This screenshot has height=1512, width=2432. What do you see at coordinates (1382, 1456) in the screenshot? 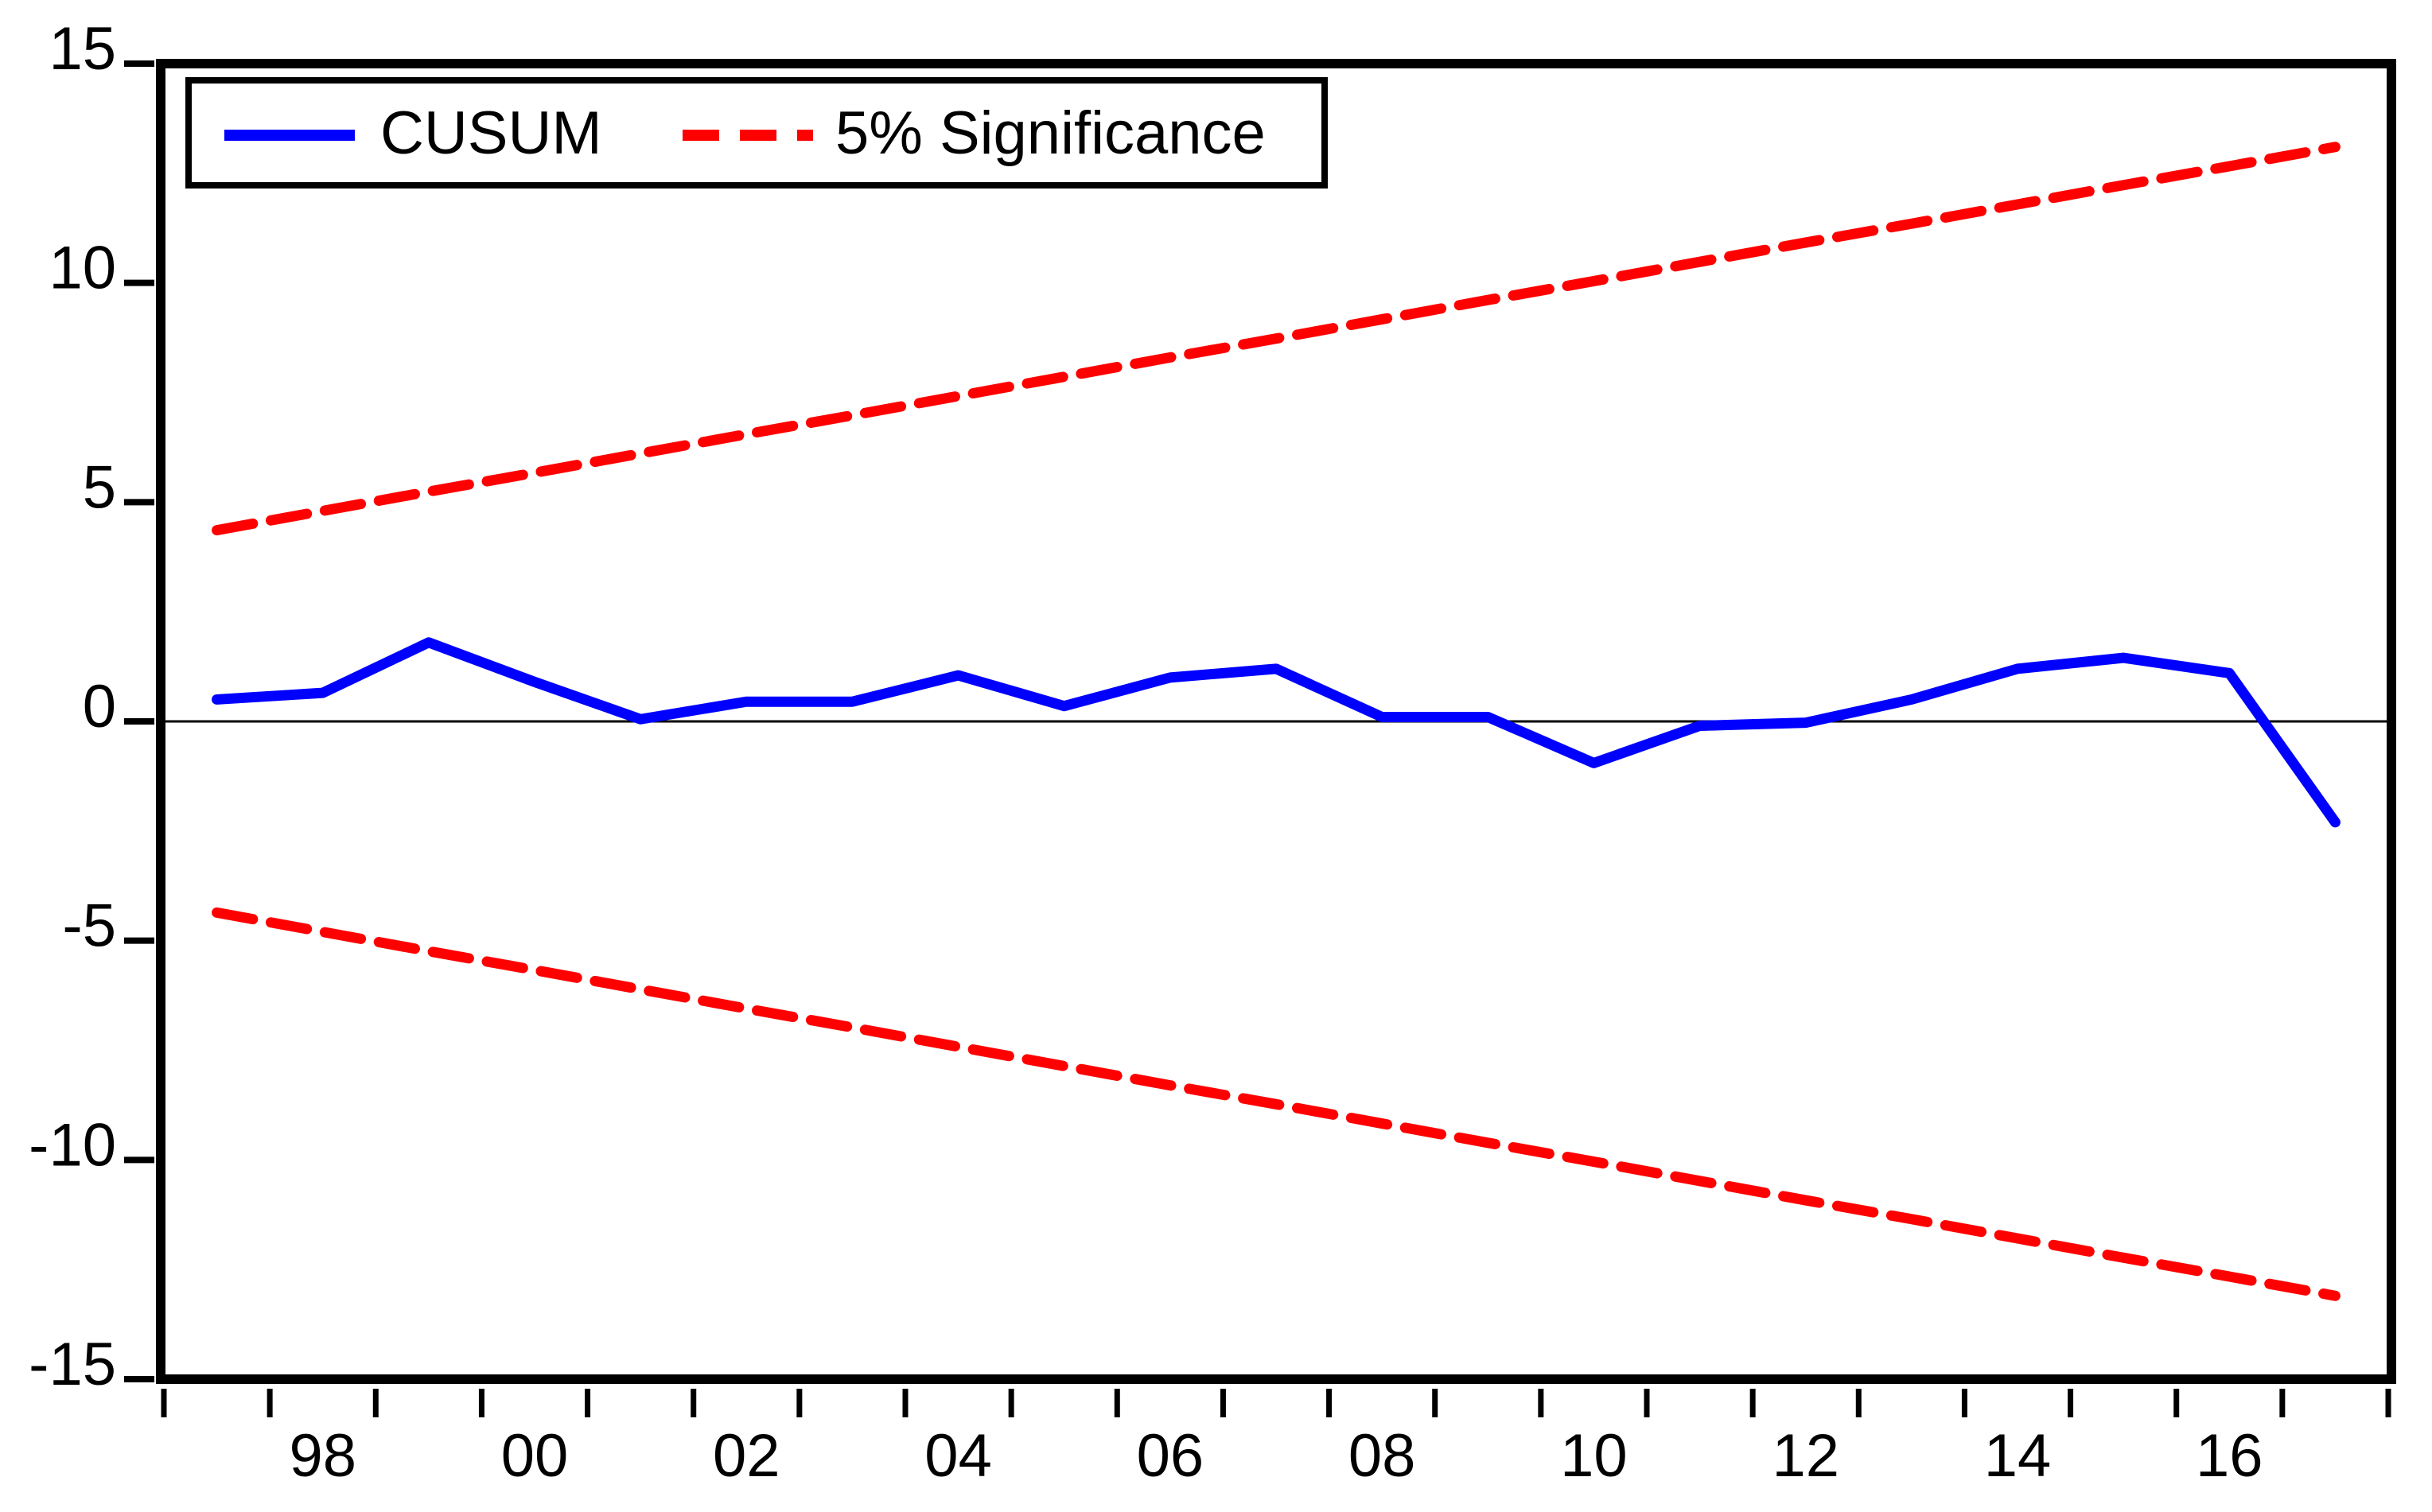
I see `x-axis-tick-label: 08` at bounding box center [1382, 1456].